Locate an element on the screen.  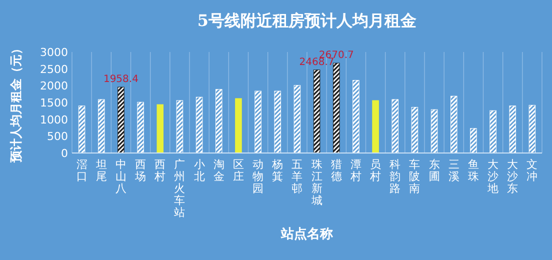
x-tick-label: 五羊邨 is located at coordinates (297, 176).